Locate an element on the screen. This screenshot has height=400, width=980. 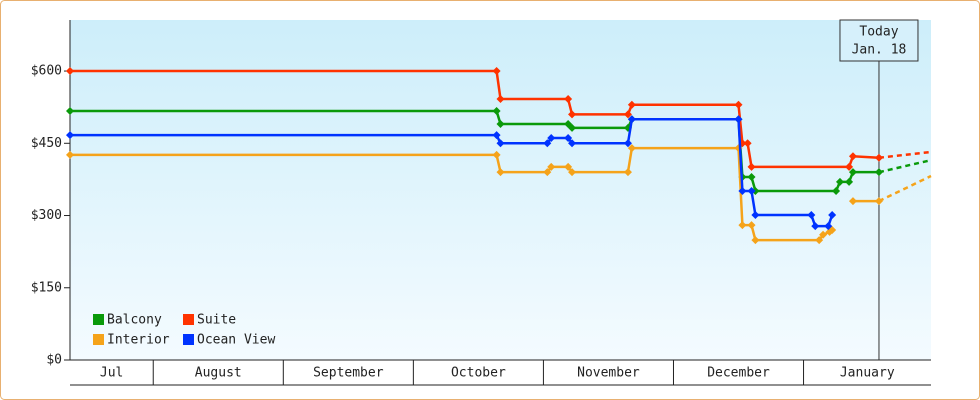
x-tick-label: November is located at coordinates (608, 373).